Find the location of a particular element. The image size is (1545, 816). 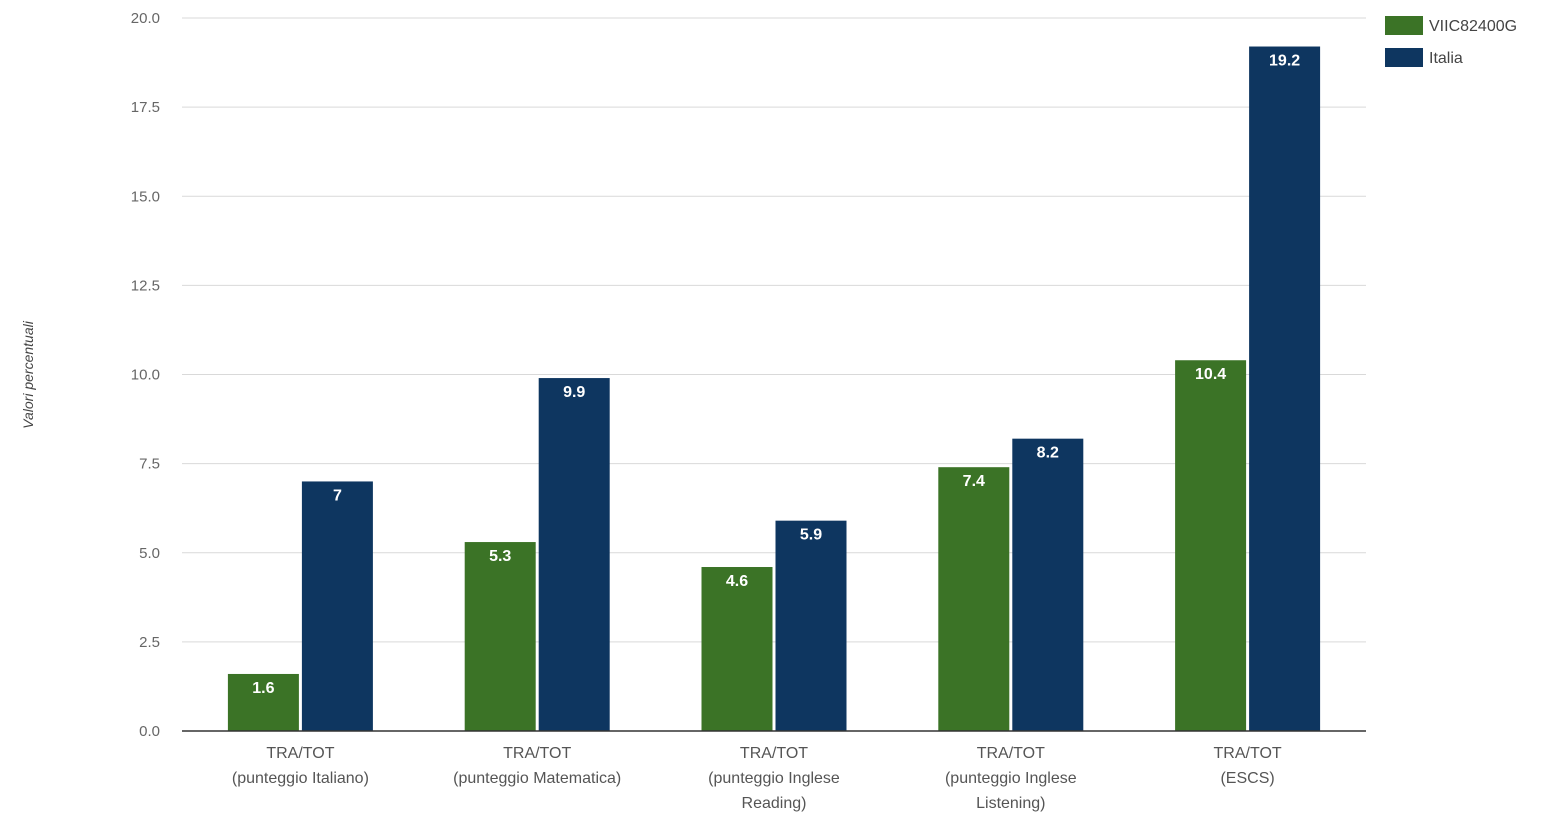

data-label: 19.2 is located at coordinates (1284, 61).